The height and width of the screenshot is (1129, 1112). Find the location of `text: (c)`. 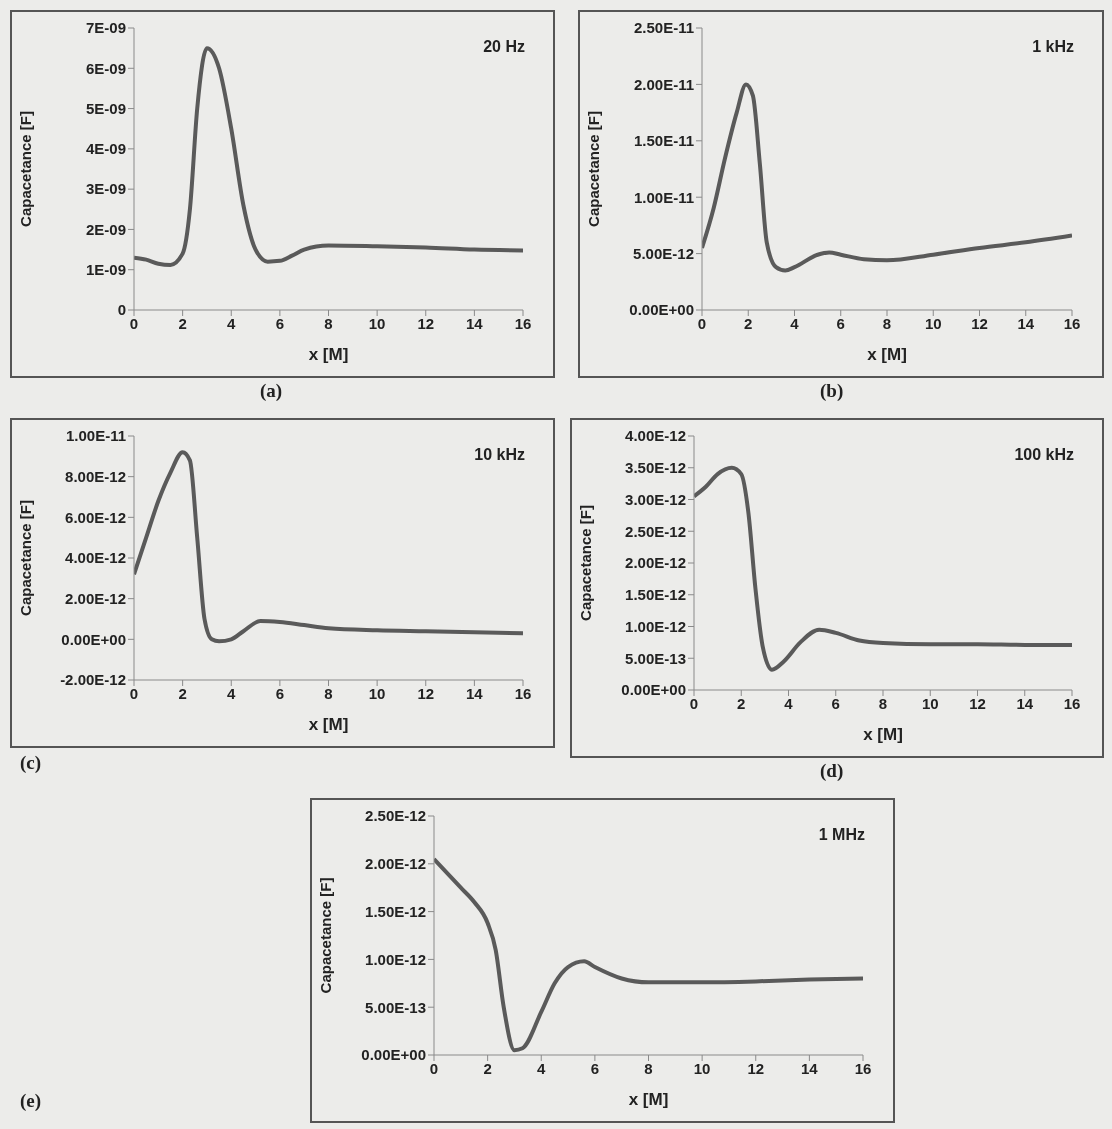

text: (c) is located at coordinates (31, 763).